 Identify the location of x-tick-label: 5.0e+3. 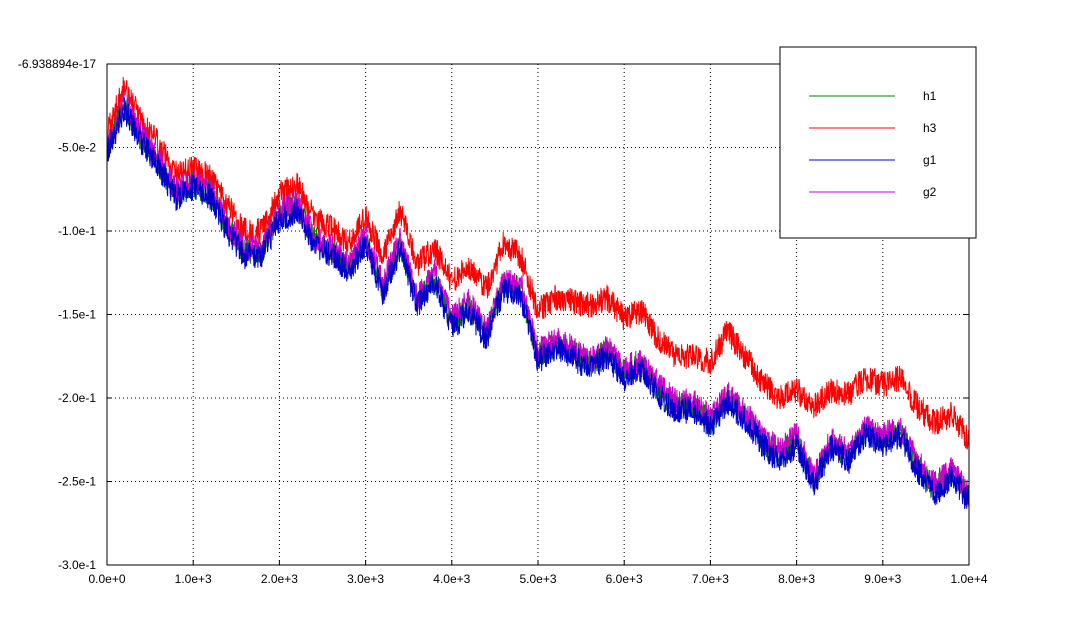
(537, 579).